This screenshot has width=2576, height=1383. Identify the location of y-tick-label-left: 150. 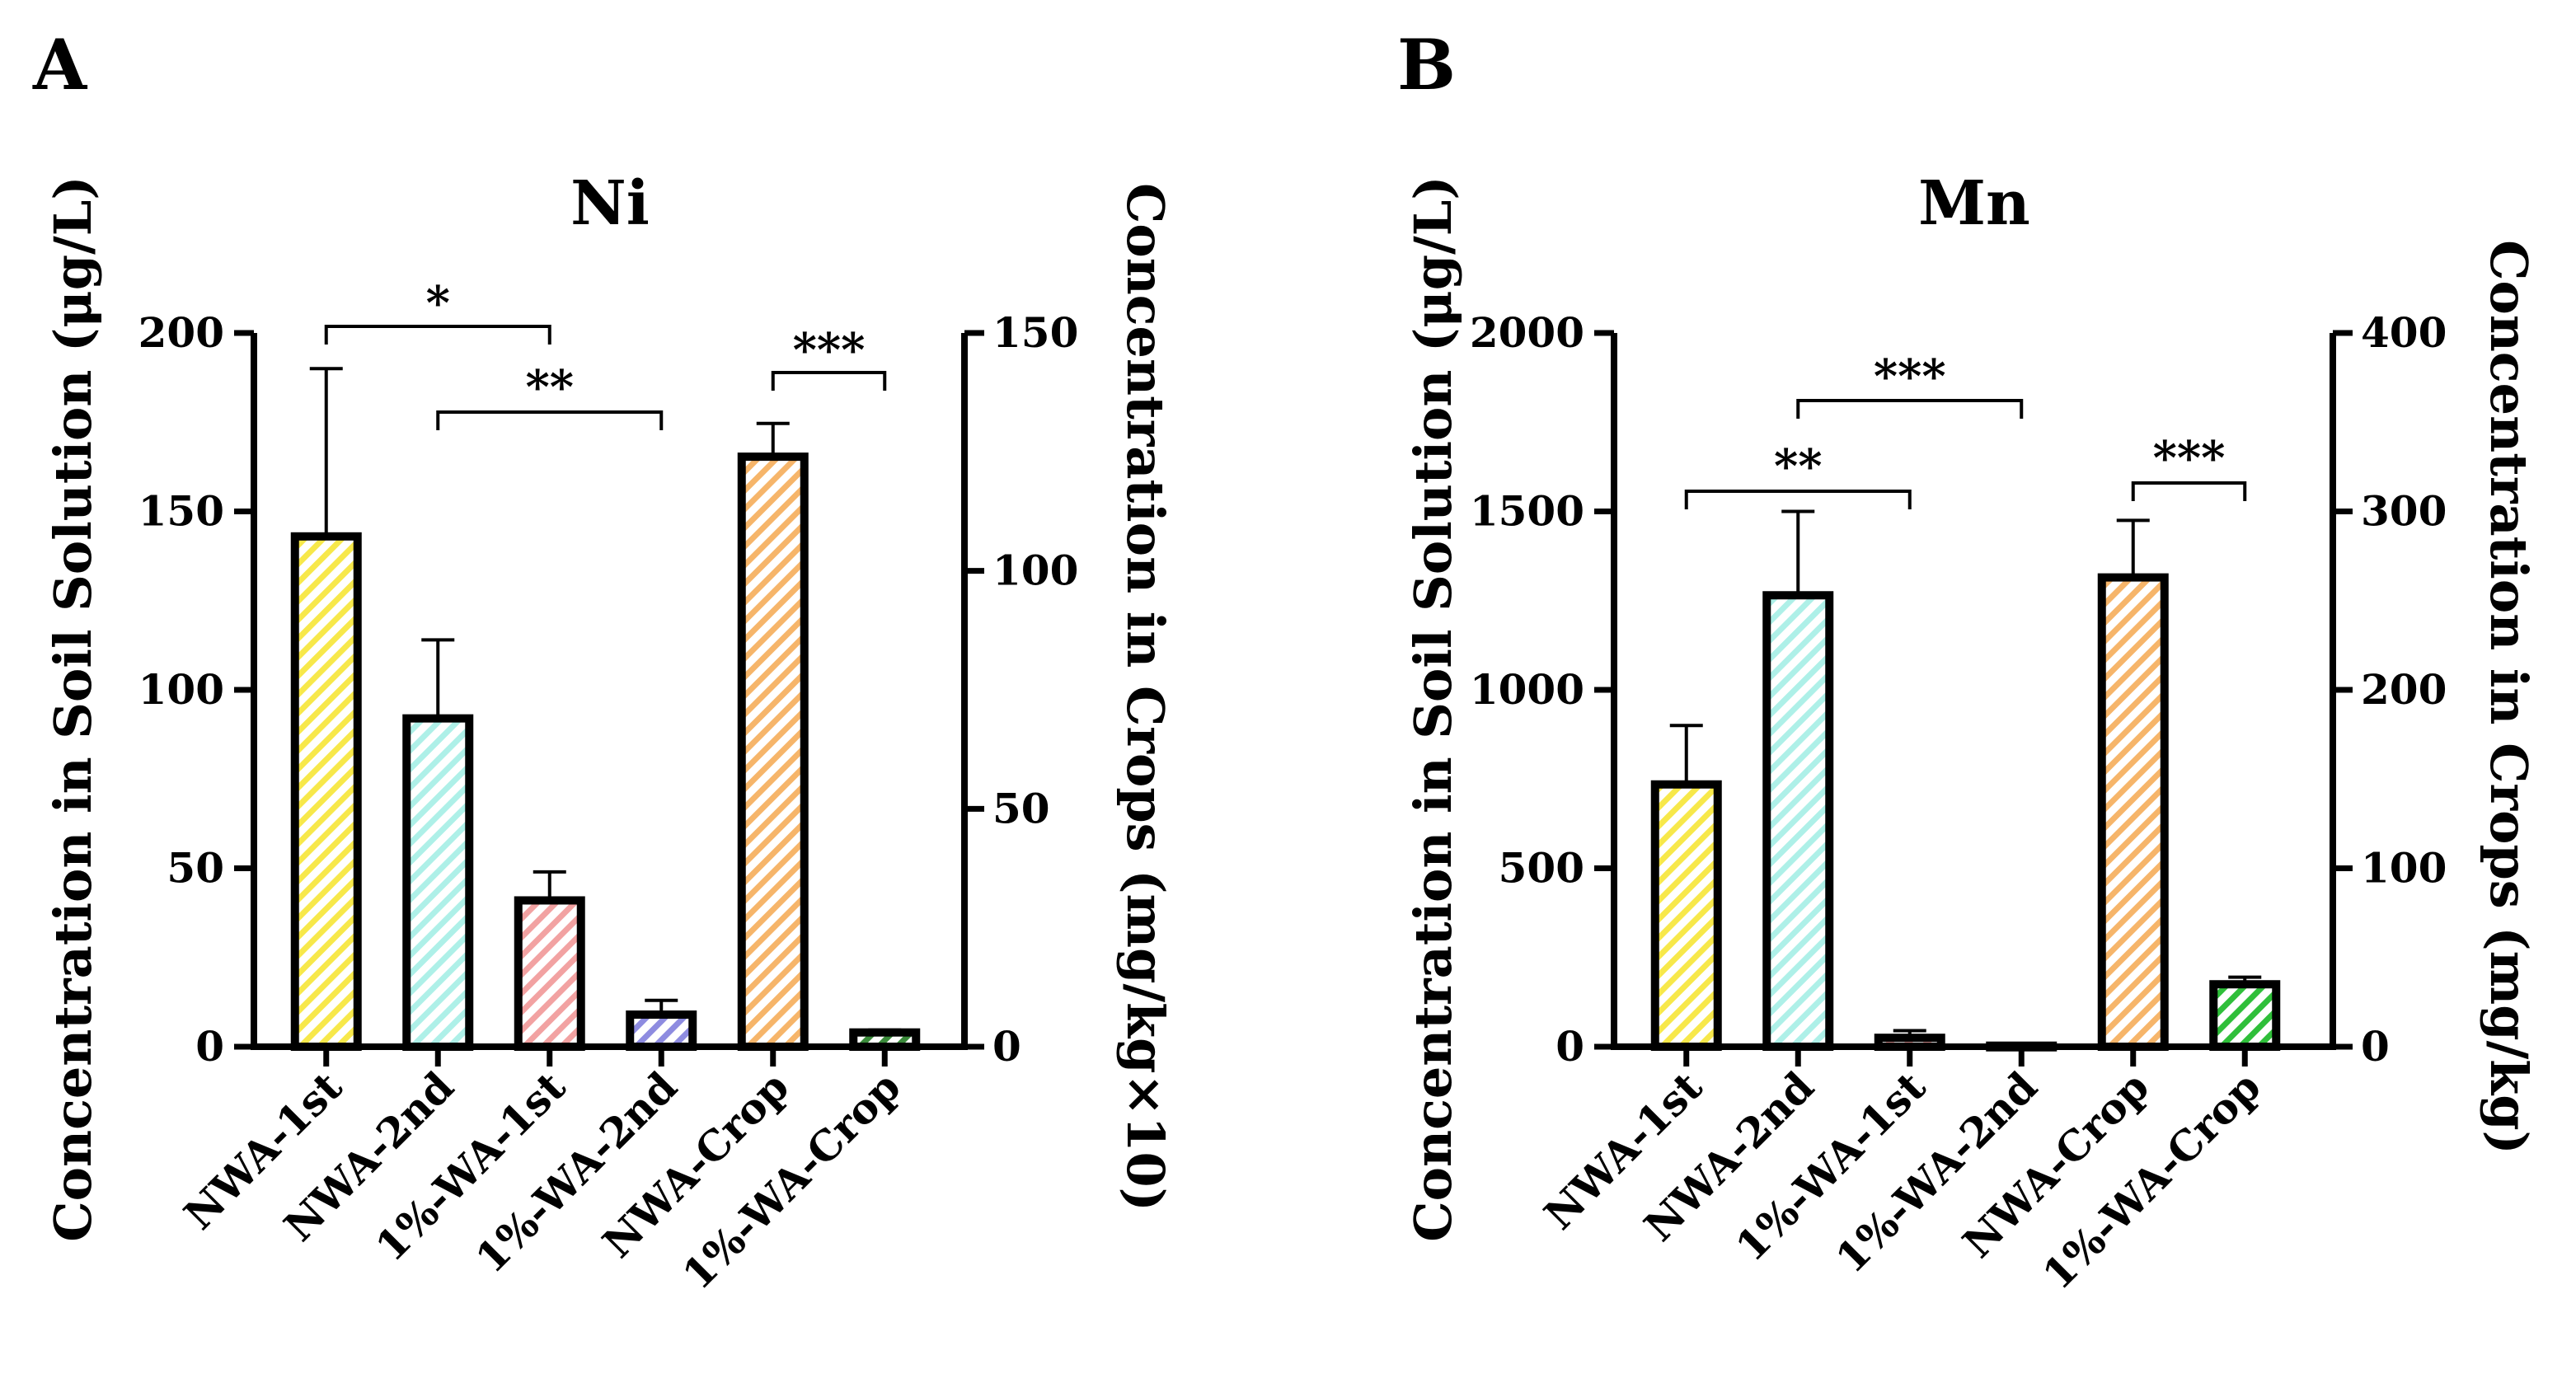
(181, 511).